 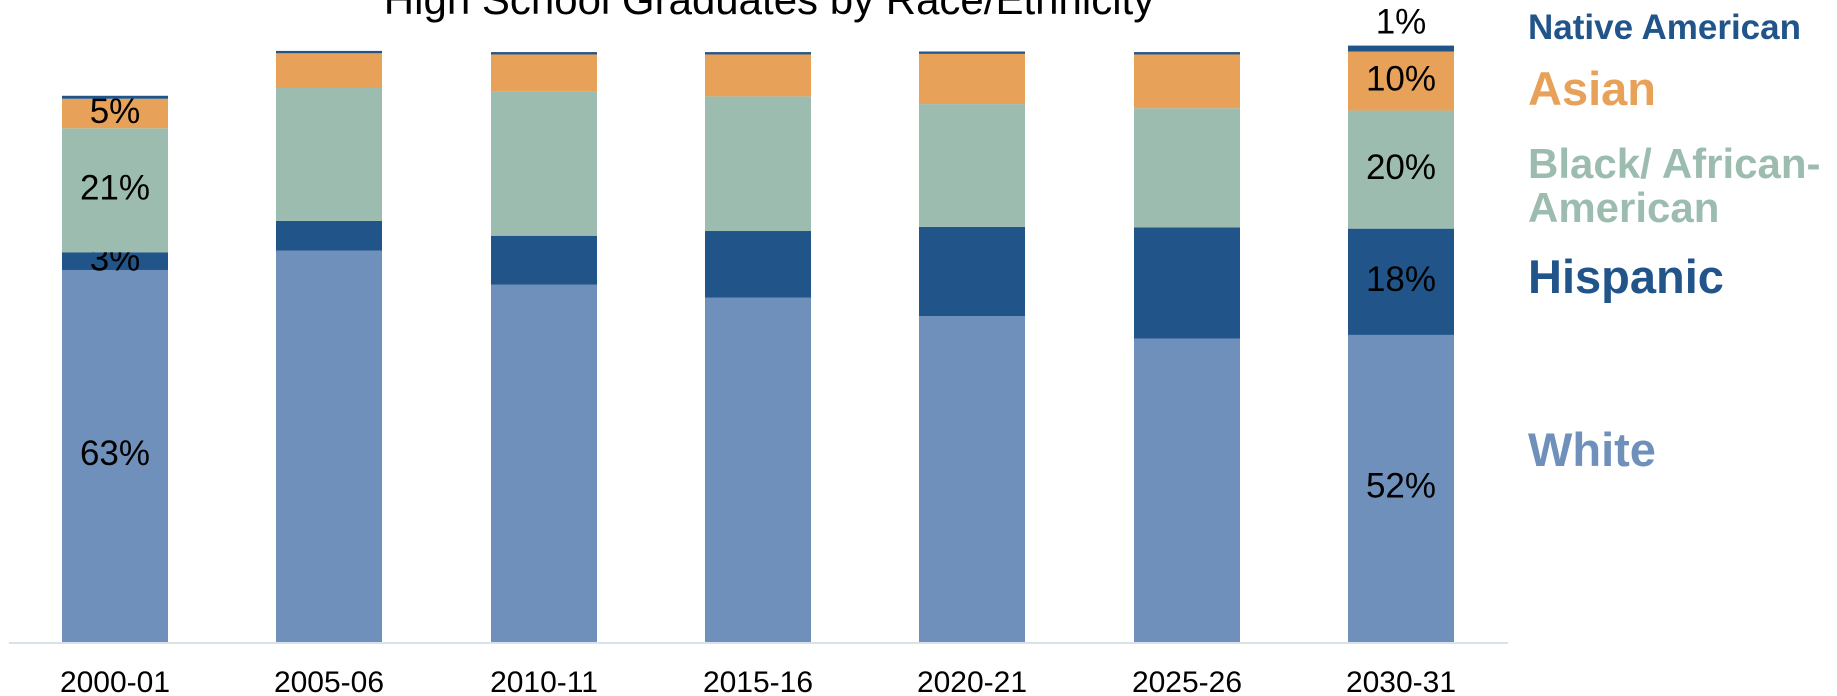 I want to click on legend-entry: Hispanic, so click(x=1626, y=276).